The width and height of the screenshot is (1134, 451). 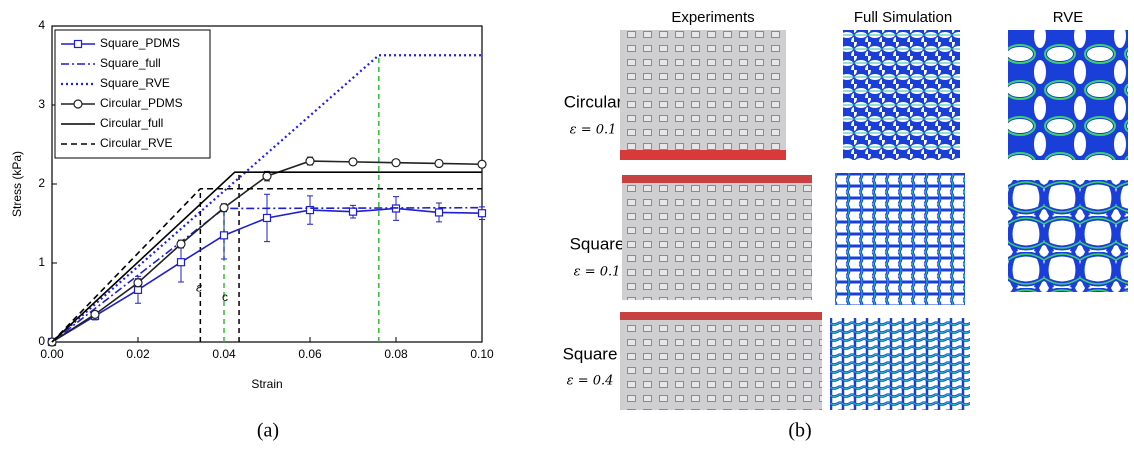 What do you see at coordinates (799, 431) in the screenshot?
I see `caption: (b)` at bounding box center [799, 431].